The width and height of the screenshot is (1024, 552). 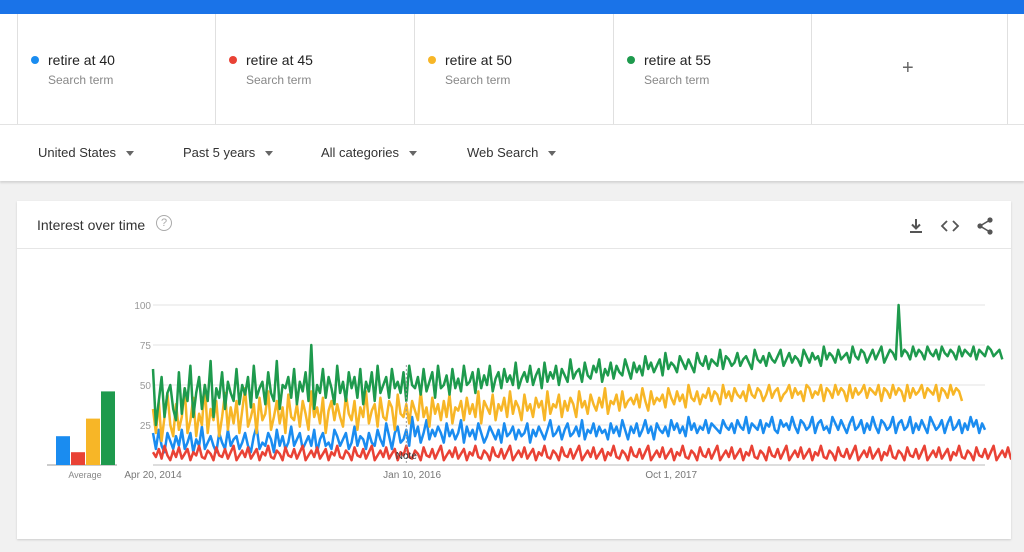 I want to click on region-value: United States, so click(x=77, y=152).